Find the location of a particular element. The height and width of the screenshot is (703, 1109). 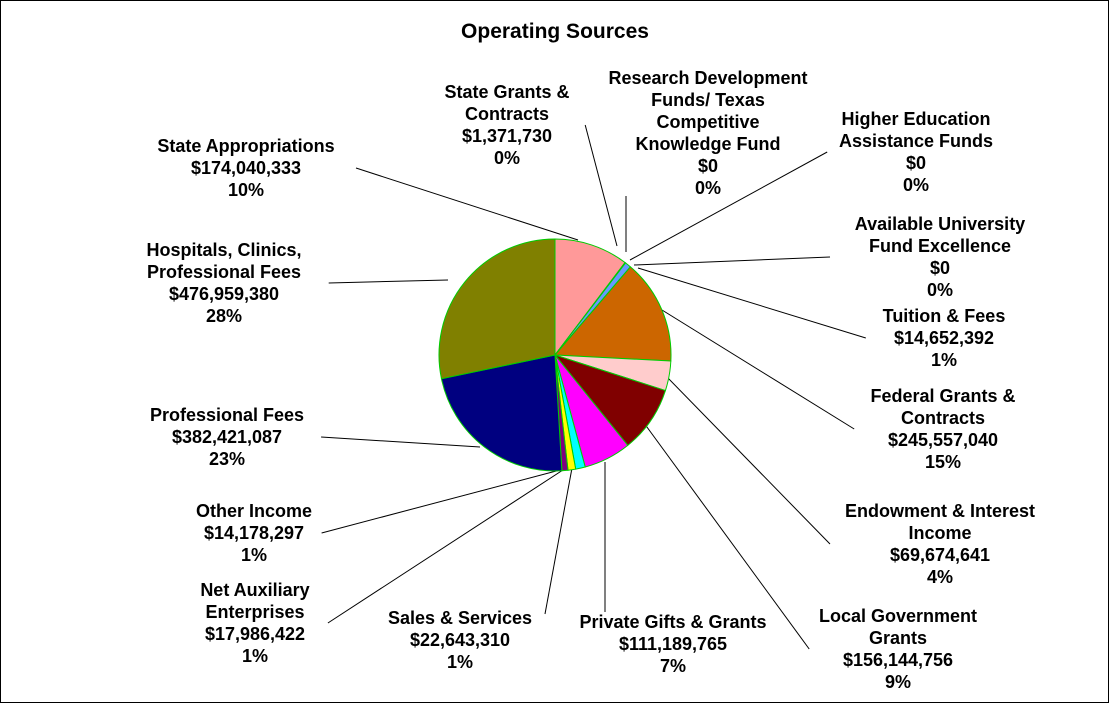

label-line: Endowment & Interest is located at coordinates (940, 511).